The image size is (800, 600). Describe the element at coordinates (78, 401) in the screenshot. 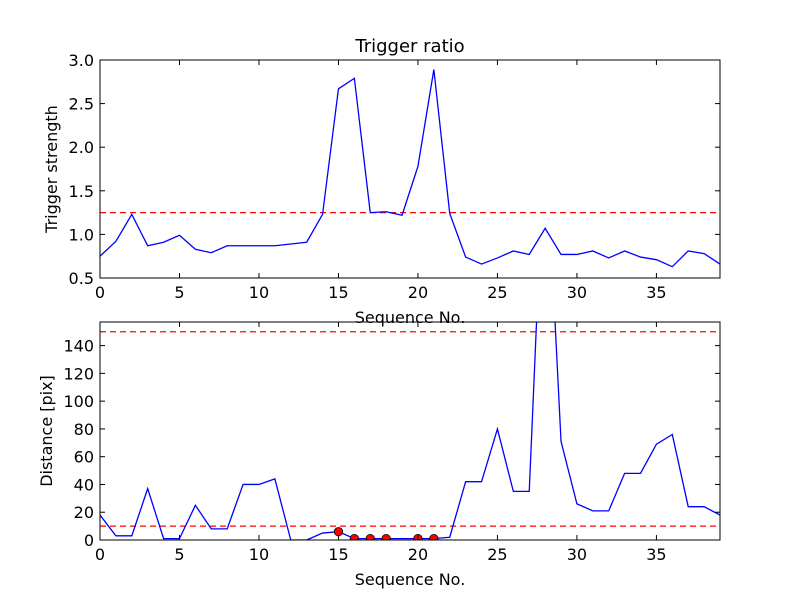

I see `y-tick-label: 100` at that location.